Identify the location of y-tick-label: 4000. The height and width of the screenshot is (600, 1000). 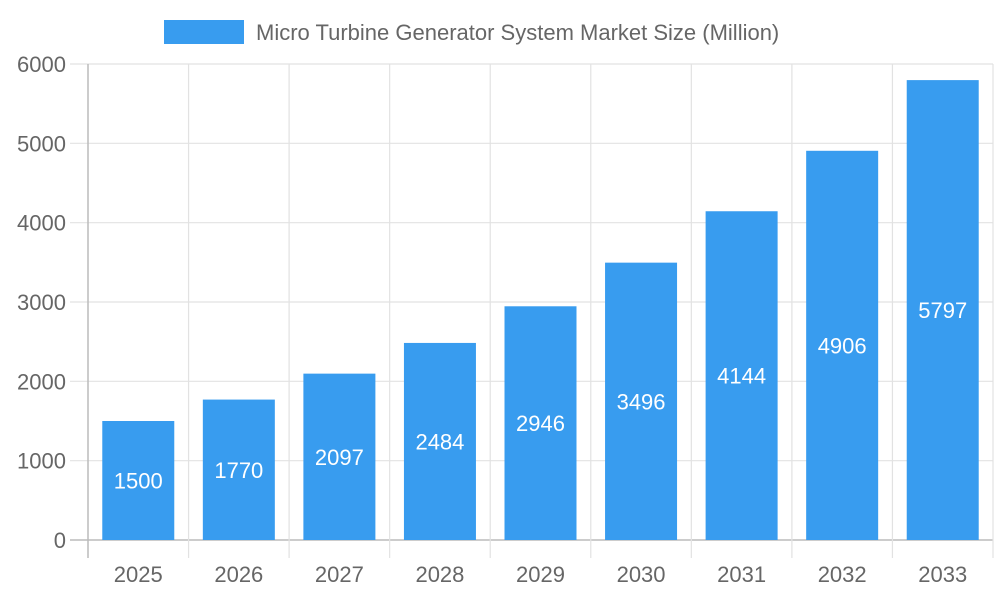
(41, 223).